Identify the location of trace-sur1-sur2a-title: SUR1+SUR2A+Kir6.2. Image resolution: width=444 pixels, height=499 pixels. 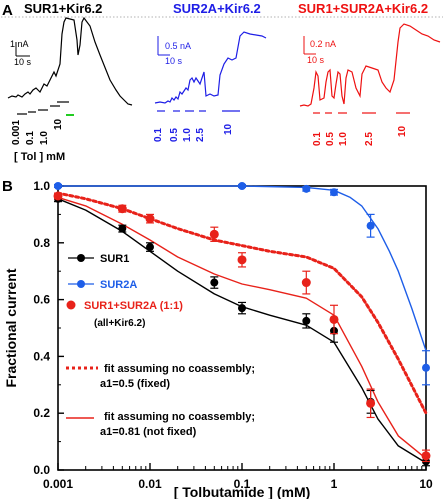
(363, 8).